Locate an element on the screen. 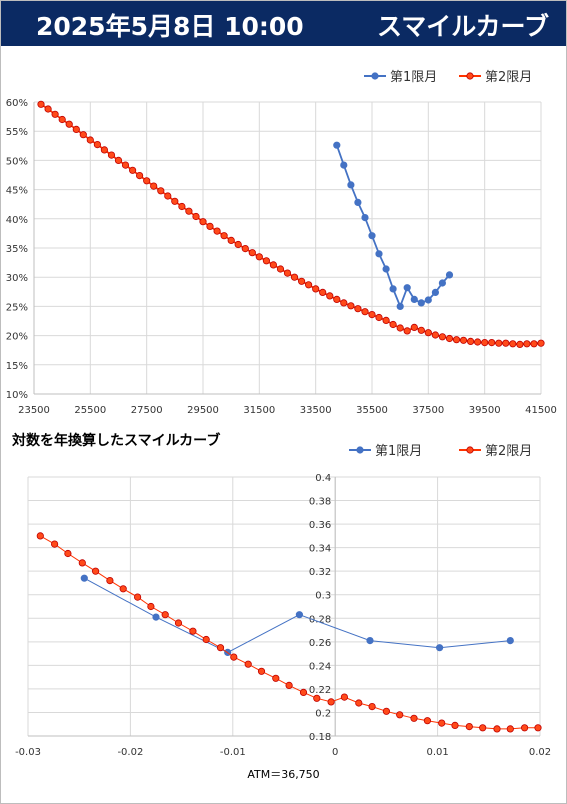 Image resolution: width=567 pixels, height=804 pixels. y-tick-label: 40% is located at coordinates (17, 220).